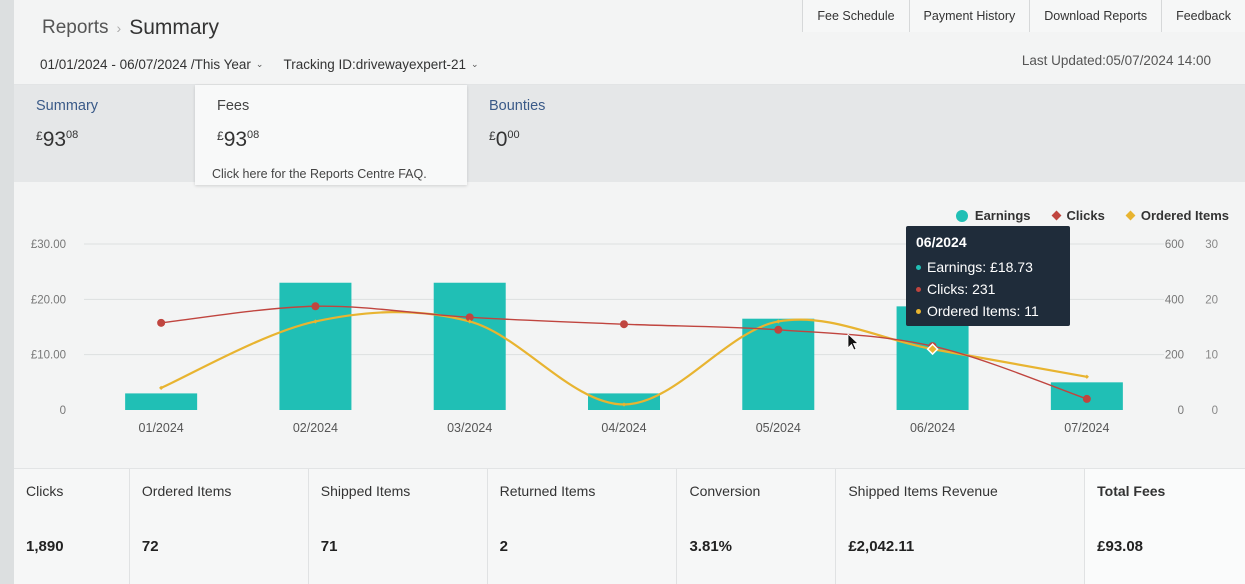 The height and width of the screenshot is (584, 1245). What do you see at coordinates (547, 491) in the screenshot?
I see `stat-label: Returned Items` at bounding box center [547, 491].